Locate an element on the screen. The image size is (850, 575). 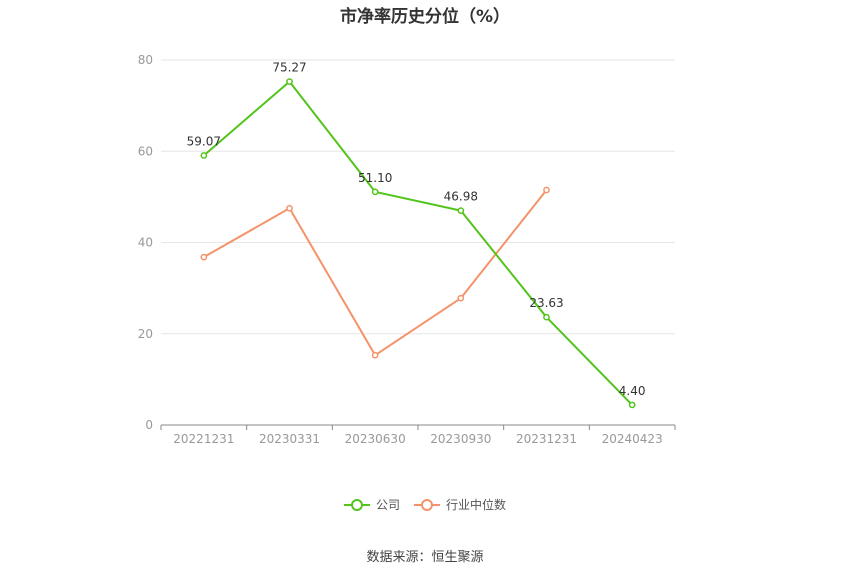
y-tick-label: 0 is located at coordinates (149, 425).